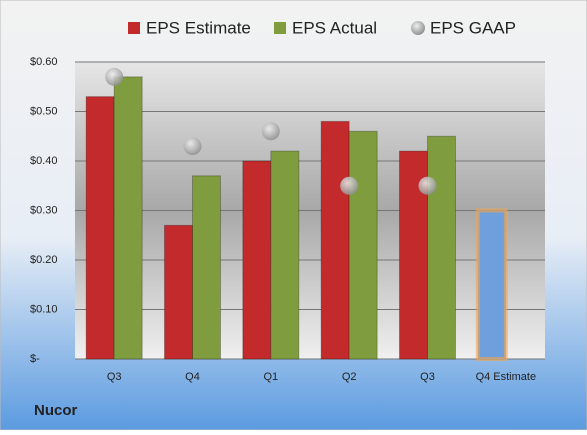 The height and width of the screenshot is (435, 587). Describe the element at coordinates (270, 377) in the screenshot. I see `x-tick-label: Q1` at that location.